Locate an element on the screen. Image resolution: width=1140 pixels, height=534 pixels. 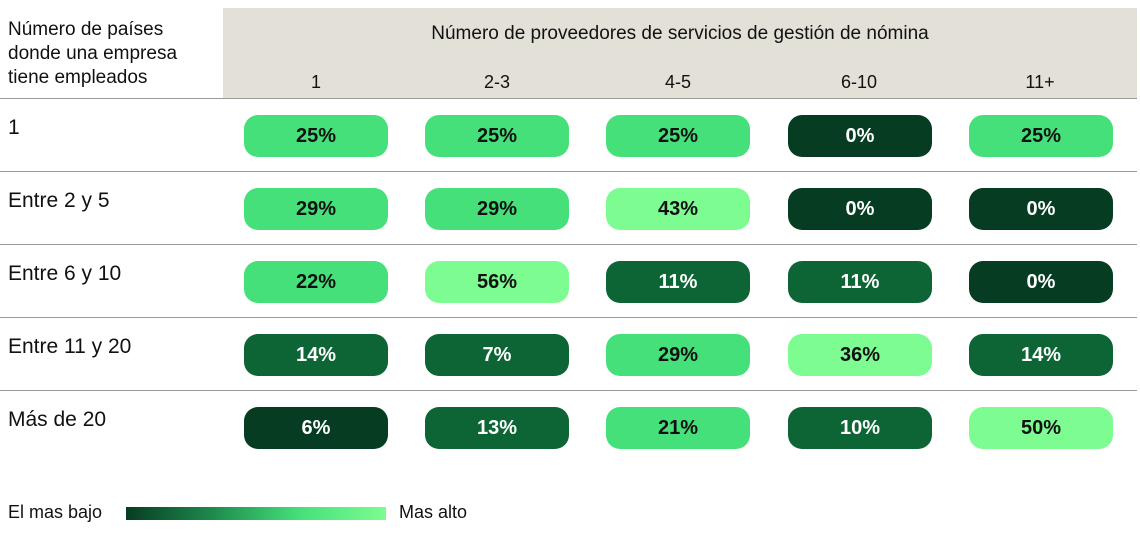
column-label-4-5: 4-5 is located at coordinates (677, 82).